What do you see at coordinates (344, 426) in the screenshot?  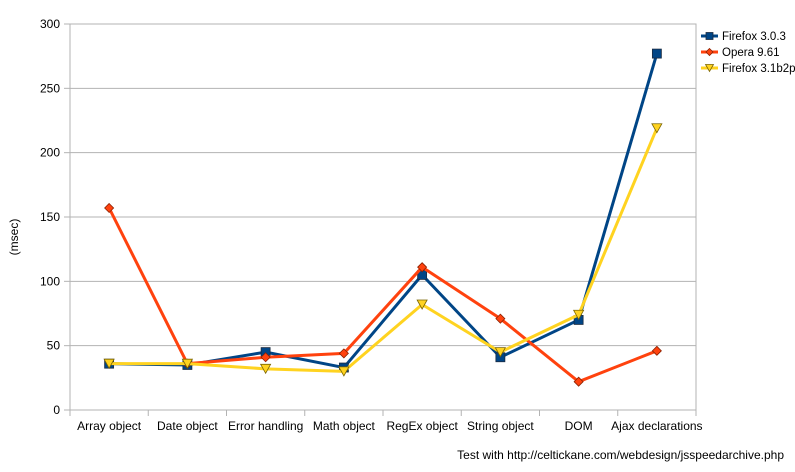 I see `x-tick-label: Math object` at bounding box center [344, 426].